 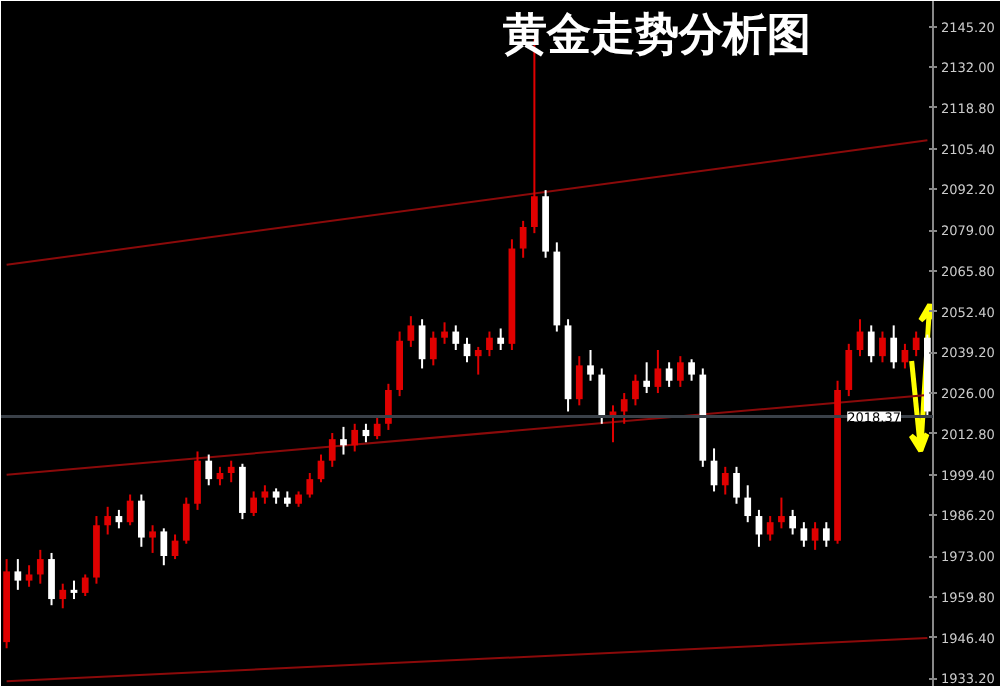 What do you see at coordinates (656, 35) in the screenshot?
I see `chart-title: 黄金走势分析图` at bounding box center [656, 35].